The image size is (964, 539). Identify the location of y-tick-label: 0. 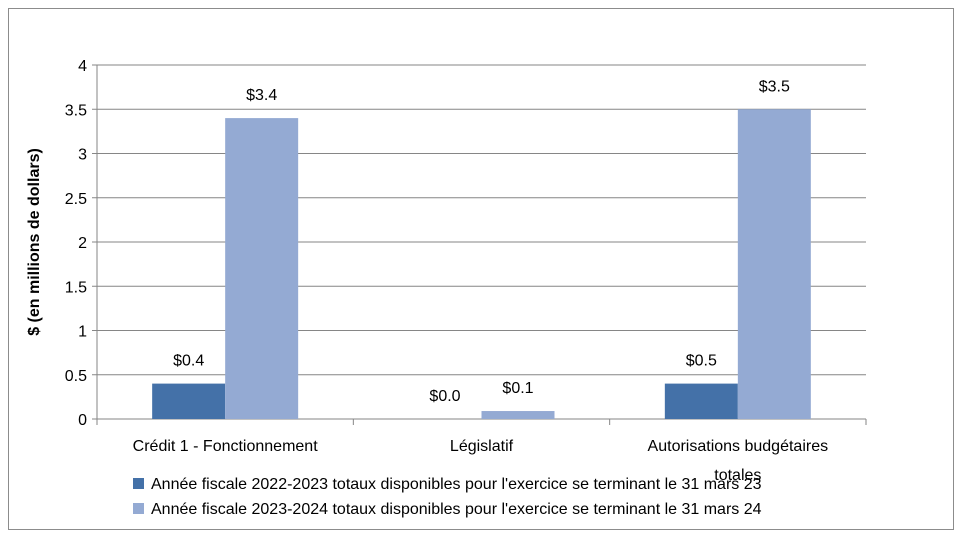
(82, 420).